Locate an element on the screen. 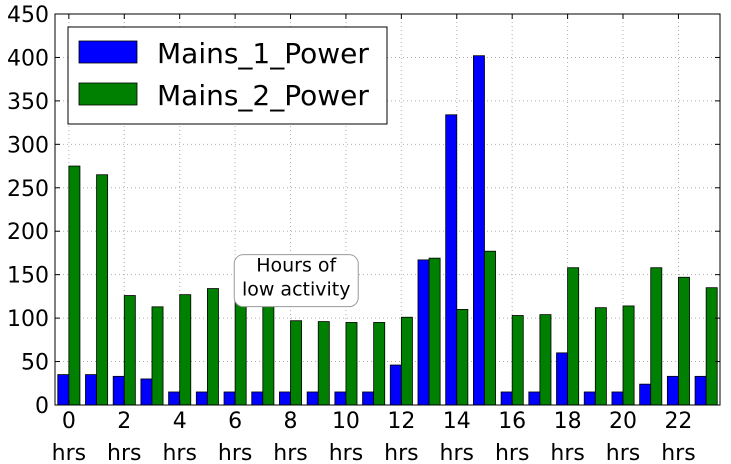 The image size is (731, 464). legend: Mains_1_Power Mains_2_Power is located at coordinates (227, 75).